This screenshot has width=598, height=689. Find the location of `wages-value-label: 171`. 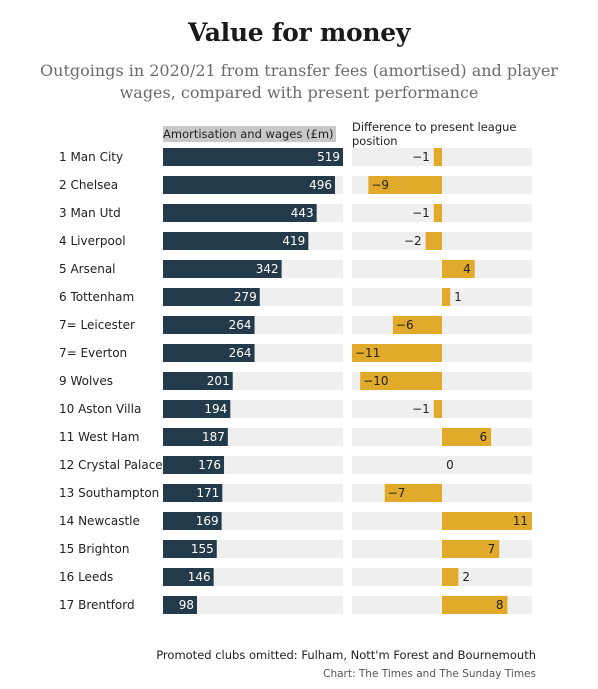

wages-value-label: 171 is located at coordinates (207, 493).